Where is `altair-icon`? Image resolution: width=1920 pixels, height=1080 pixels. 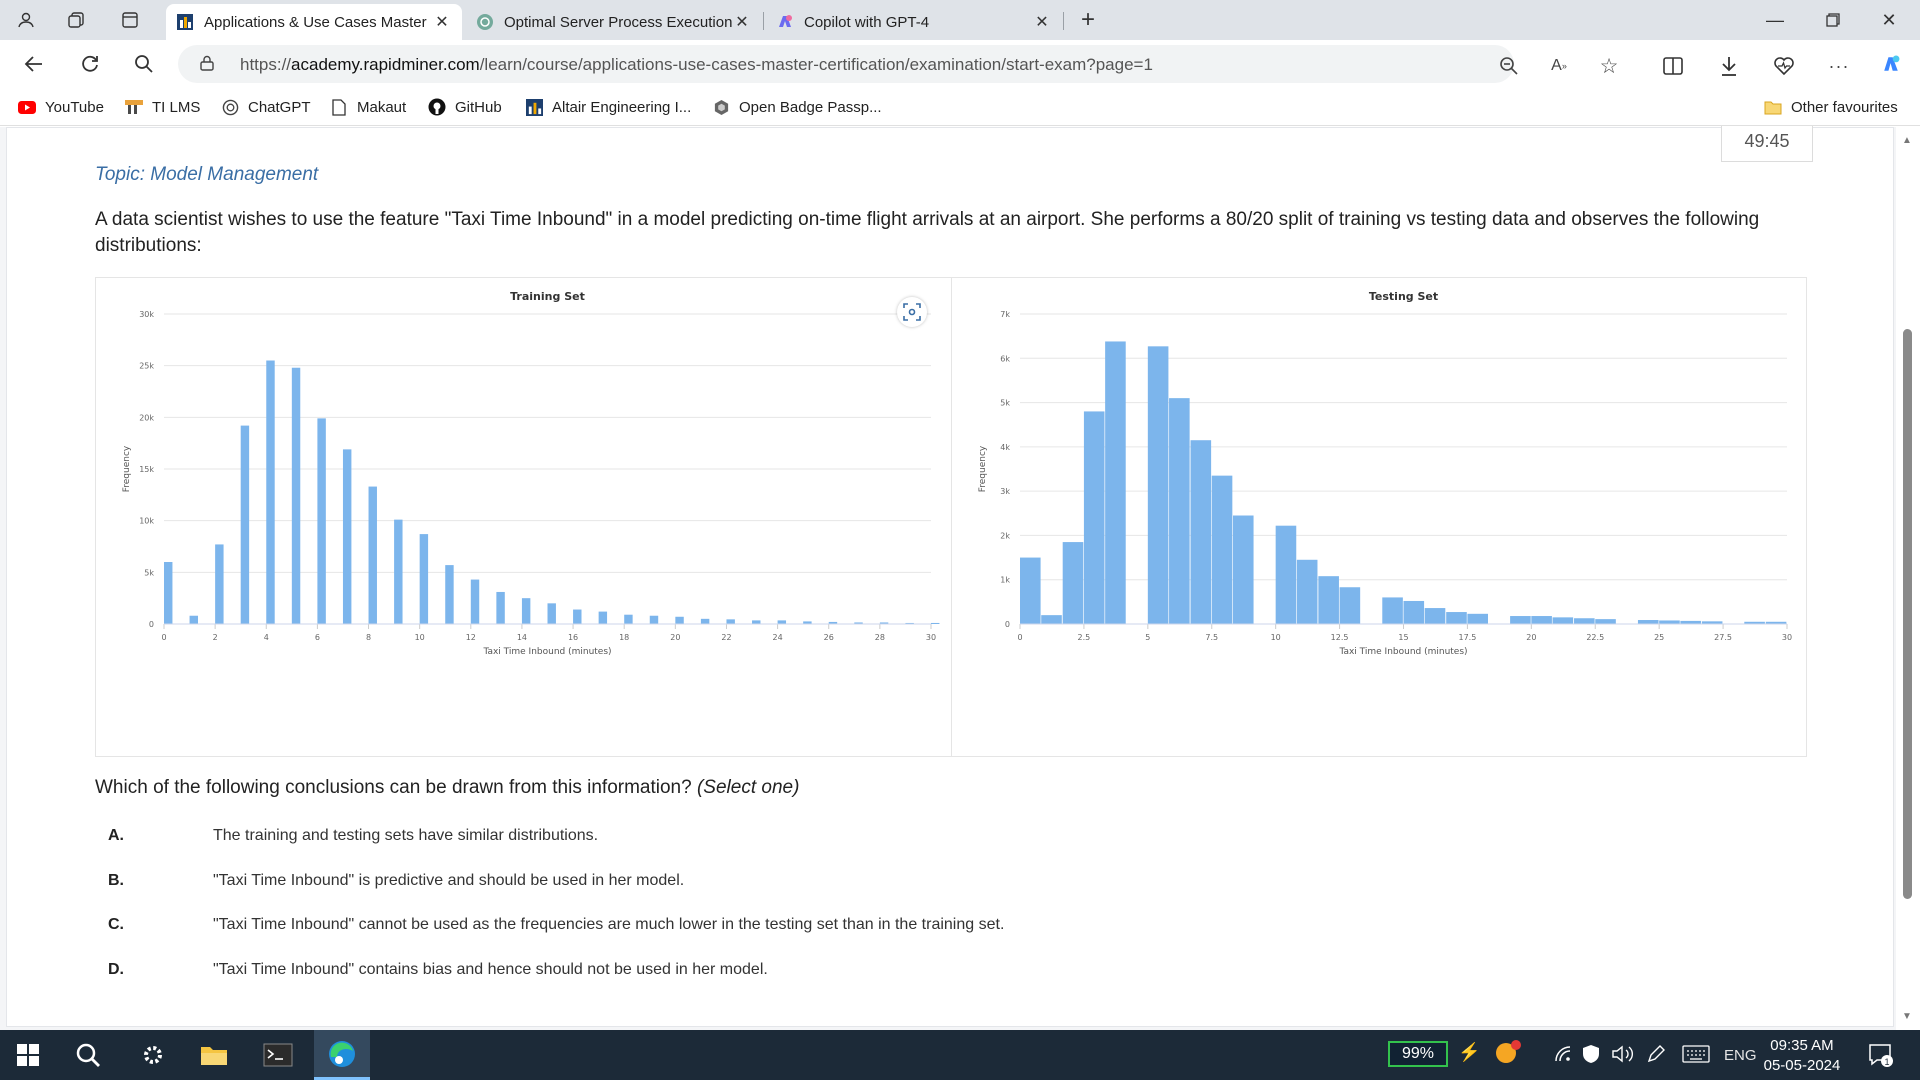
altair-icon is located at coordinates (534, 107).